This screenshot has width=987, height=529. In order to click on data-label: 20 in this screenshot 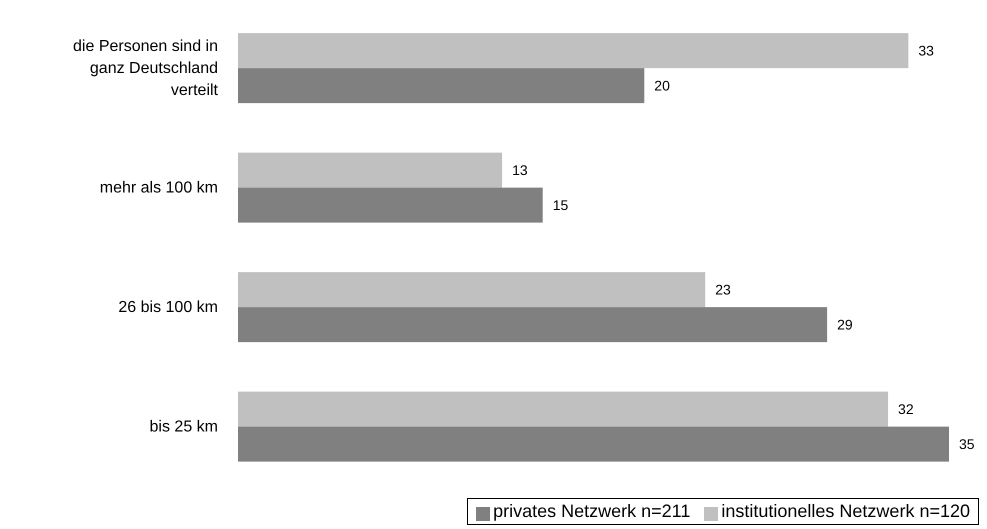, I will do `click(662, 86)`.